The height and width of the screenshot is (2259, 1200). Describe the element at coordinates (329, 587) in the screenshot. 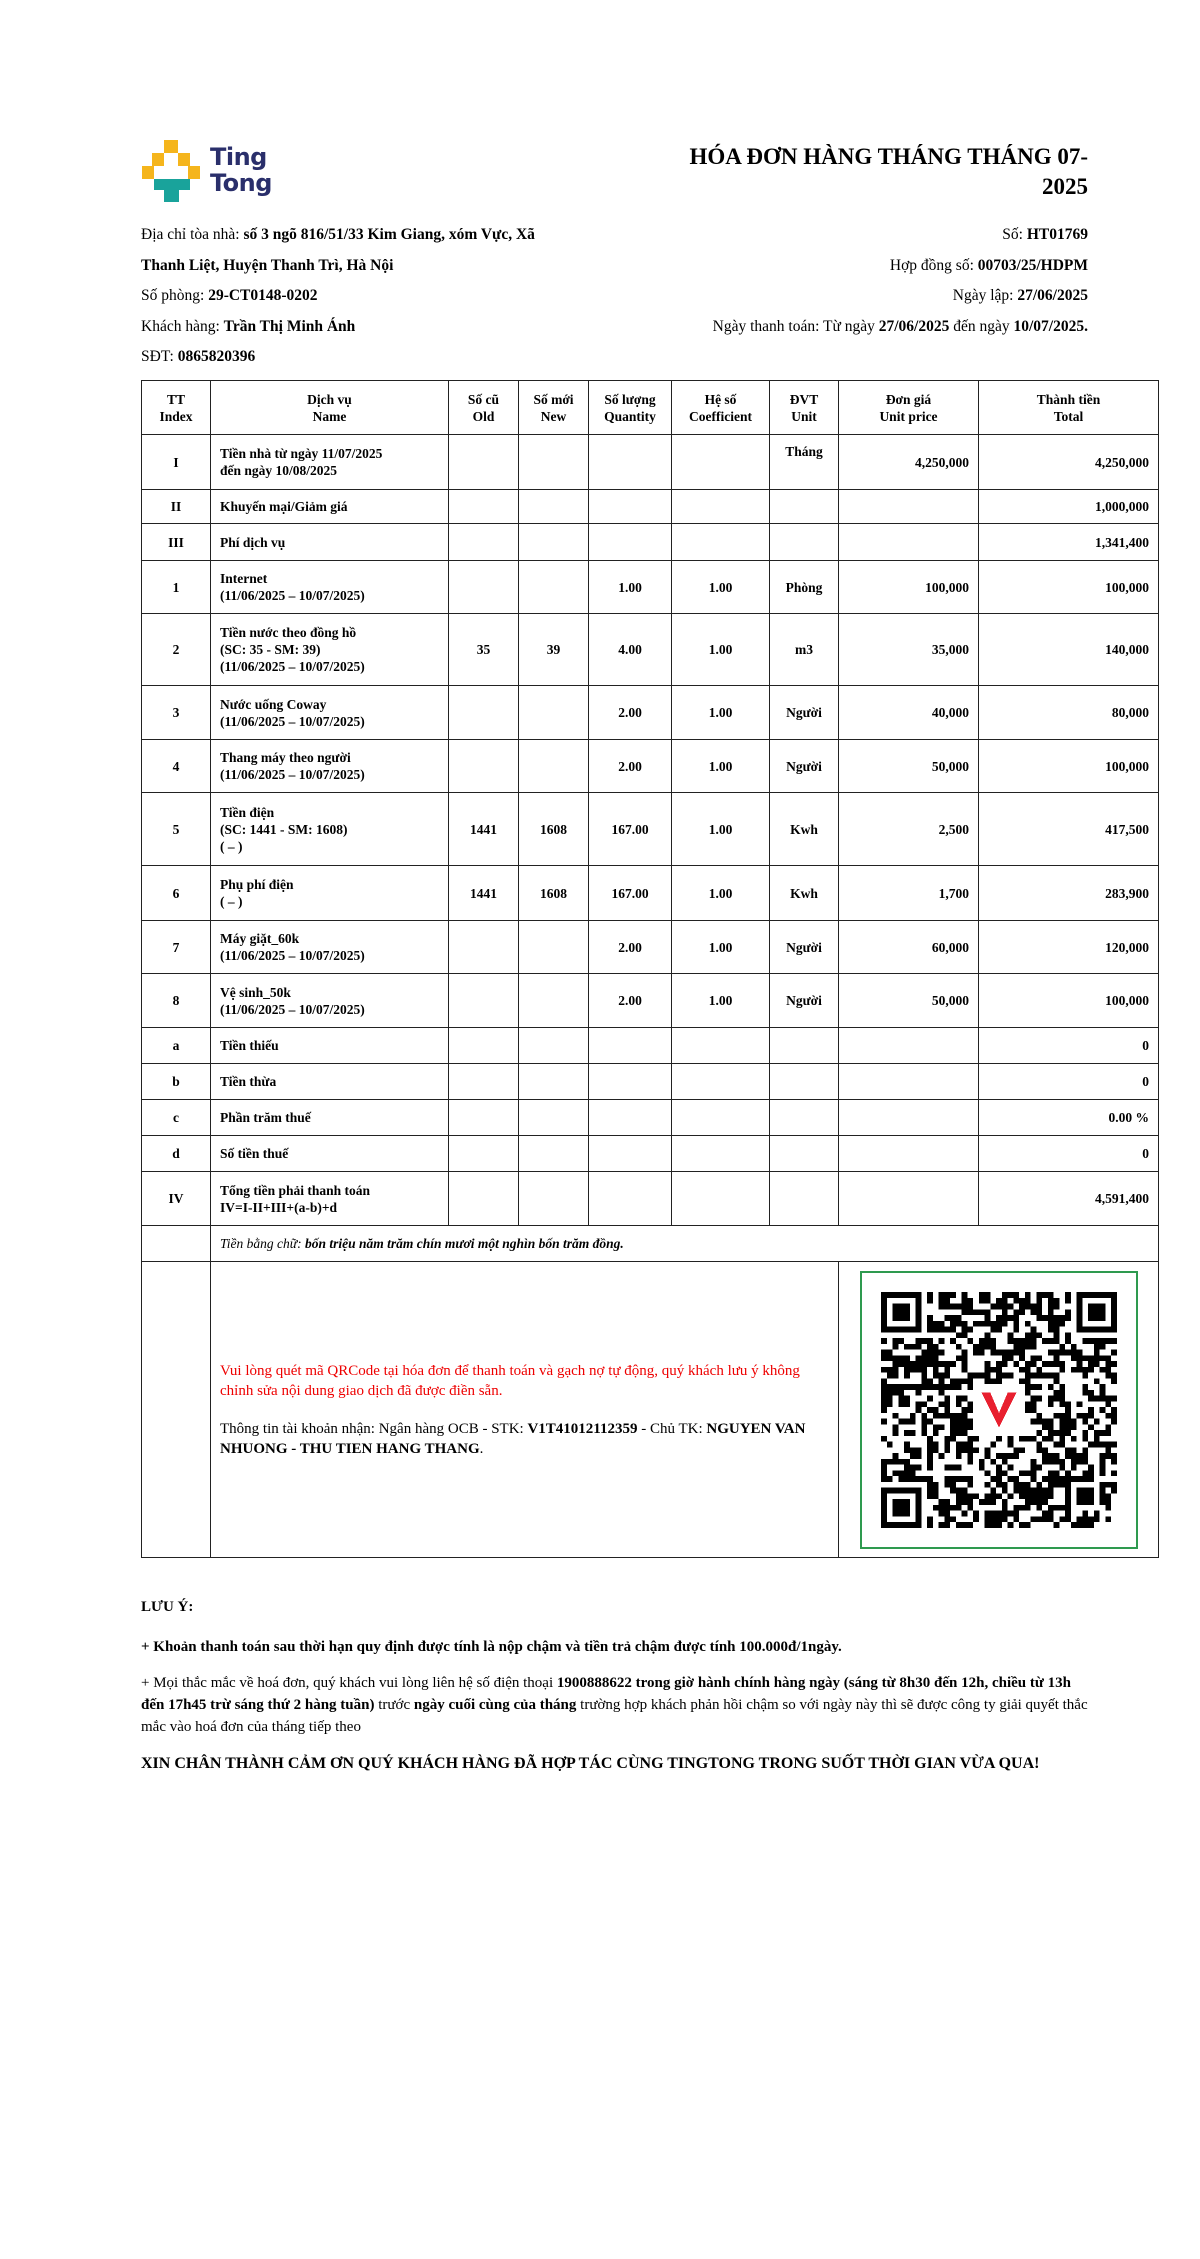

I see `service-name: Internet (11/06/2025 – 10/07/2025)` at that location.